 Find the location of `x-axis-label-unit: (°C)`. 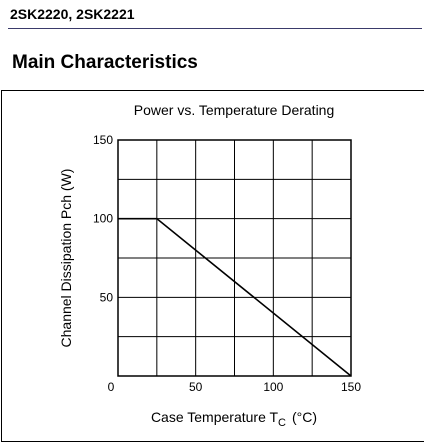

x-axis-label-unit: (°C) is located at coordinates (304, 417).